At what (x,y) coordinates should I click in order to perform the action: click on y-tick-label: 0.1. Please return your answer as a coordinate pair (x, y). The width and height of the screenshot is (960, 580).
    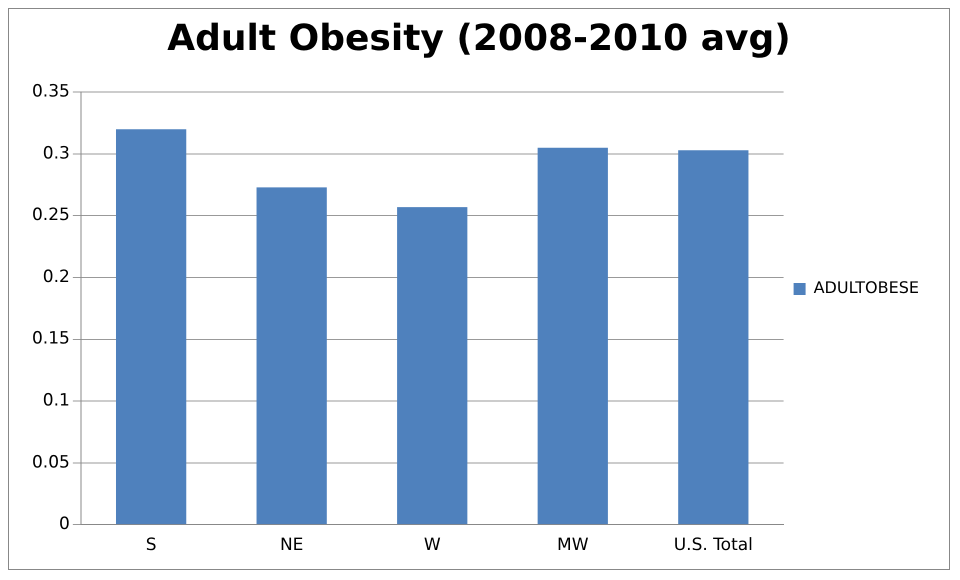
    Looking at the image, I should click on (56, 400).